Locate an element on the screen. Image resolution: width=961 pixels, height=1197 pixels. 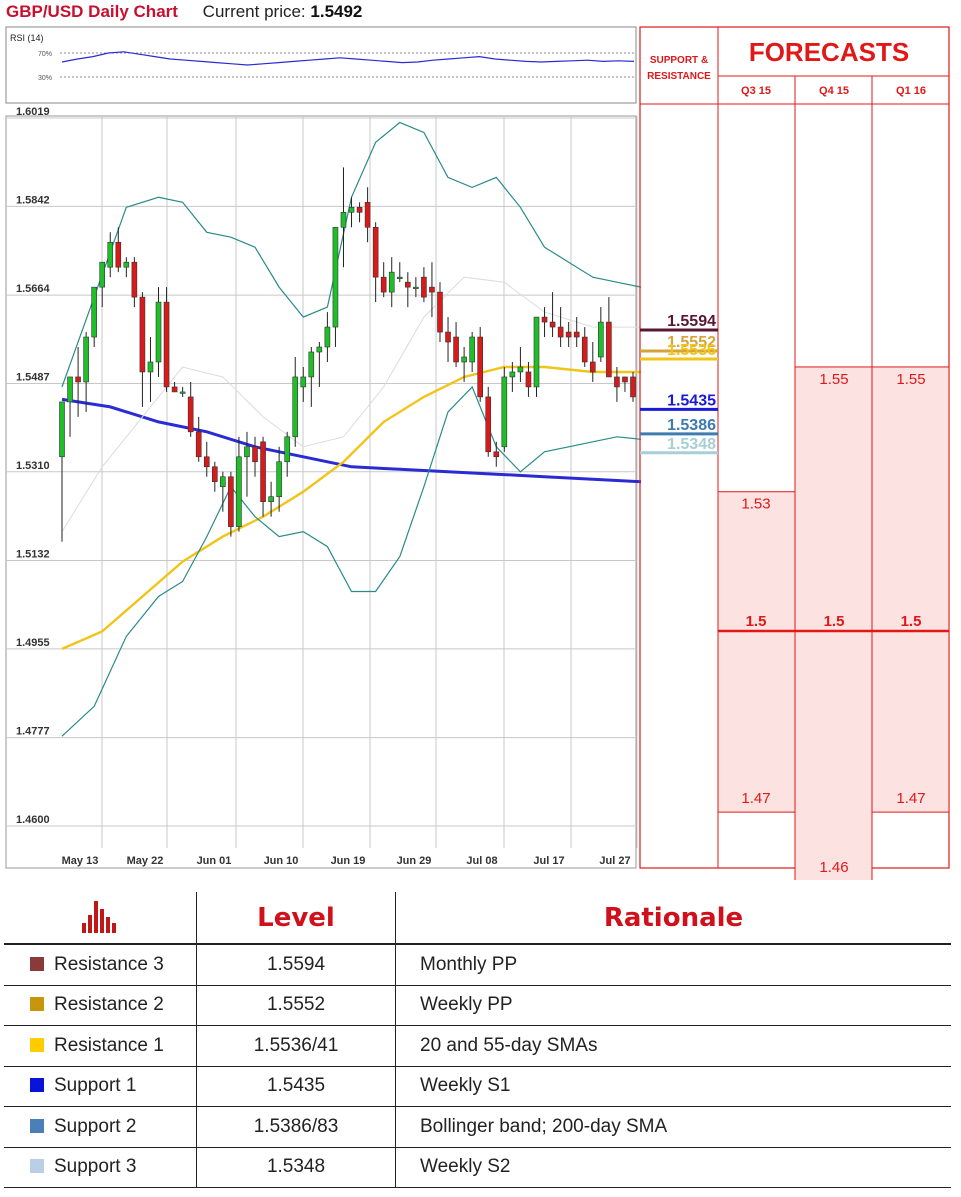
x-tick-label: Jun 29 is located at coordinates (414, 861).